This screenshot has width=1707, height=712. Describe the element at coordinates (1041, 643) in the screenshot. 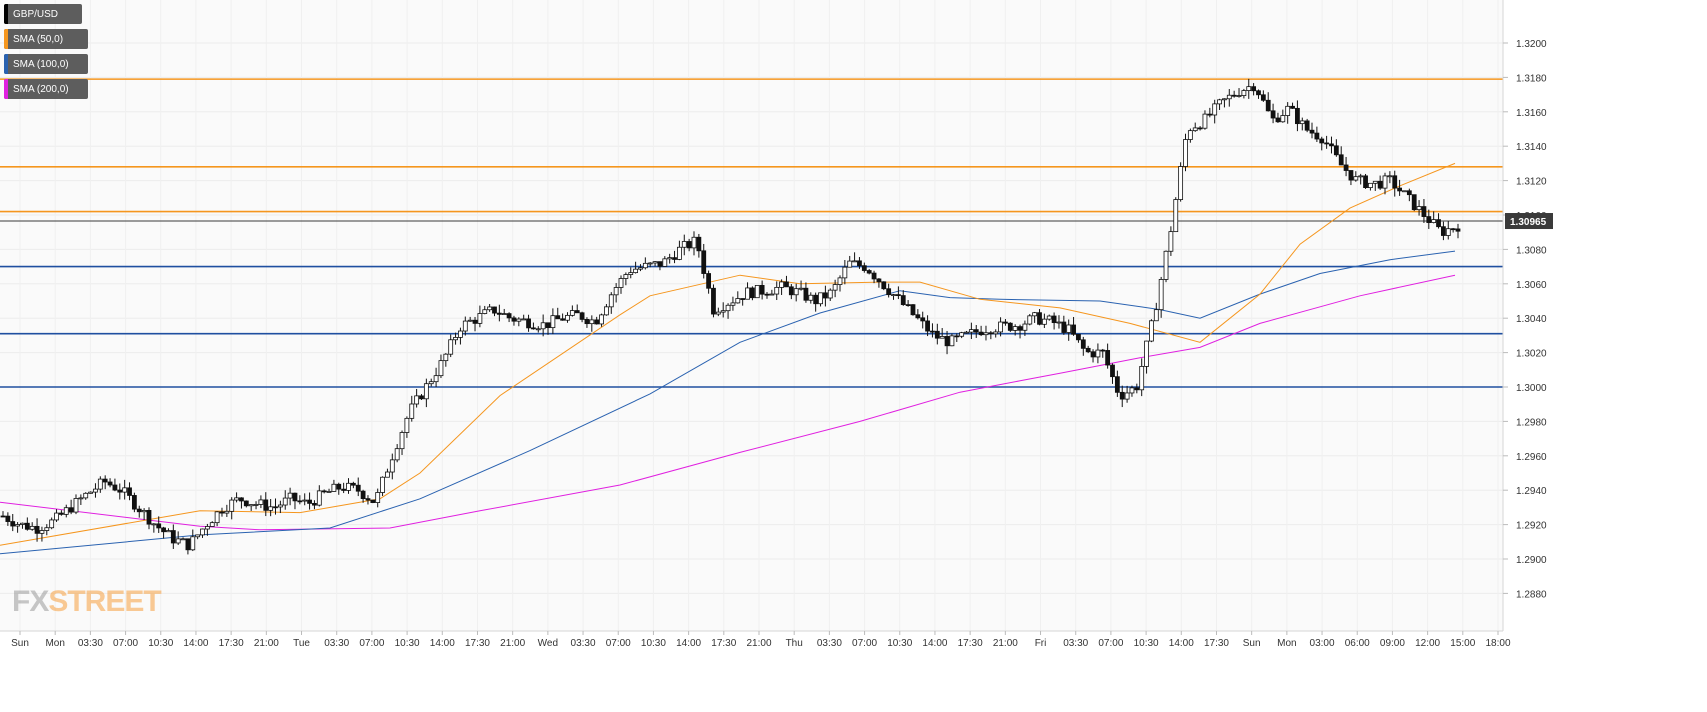

I see `x-tick-label: Fri` at that location.